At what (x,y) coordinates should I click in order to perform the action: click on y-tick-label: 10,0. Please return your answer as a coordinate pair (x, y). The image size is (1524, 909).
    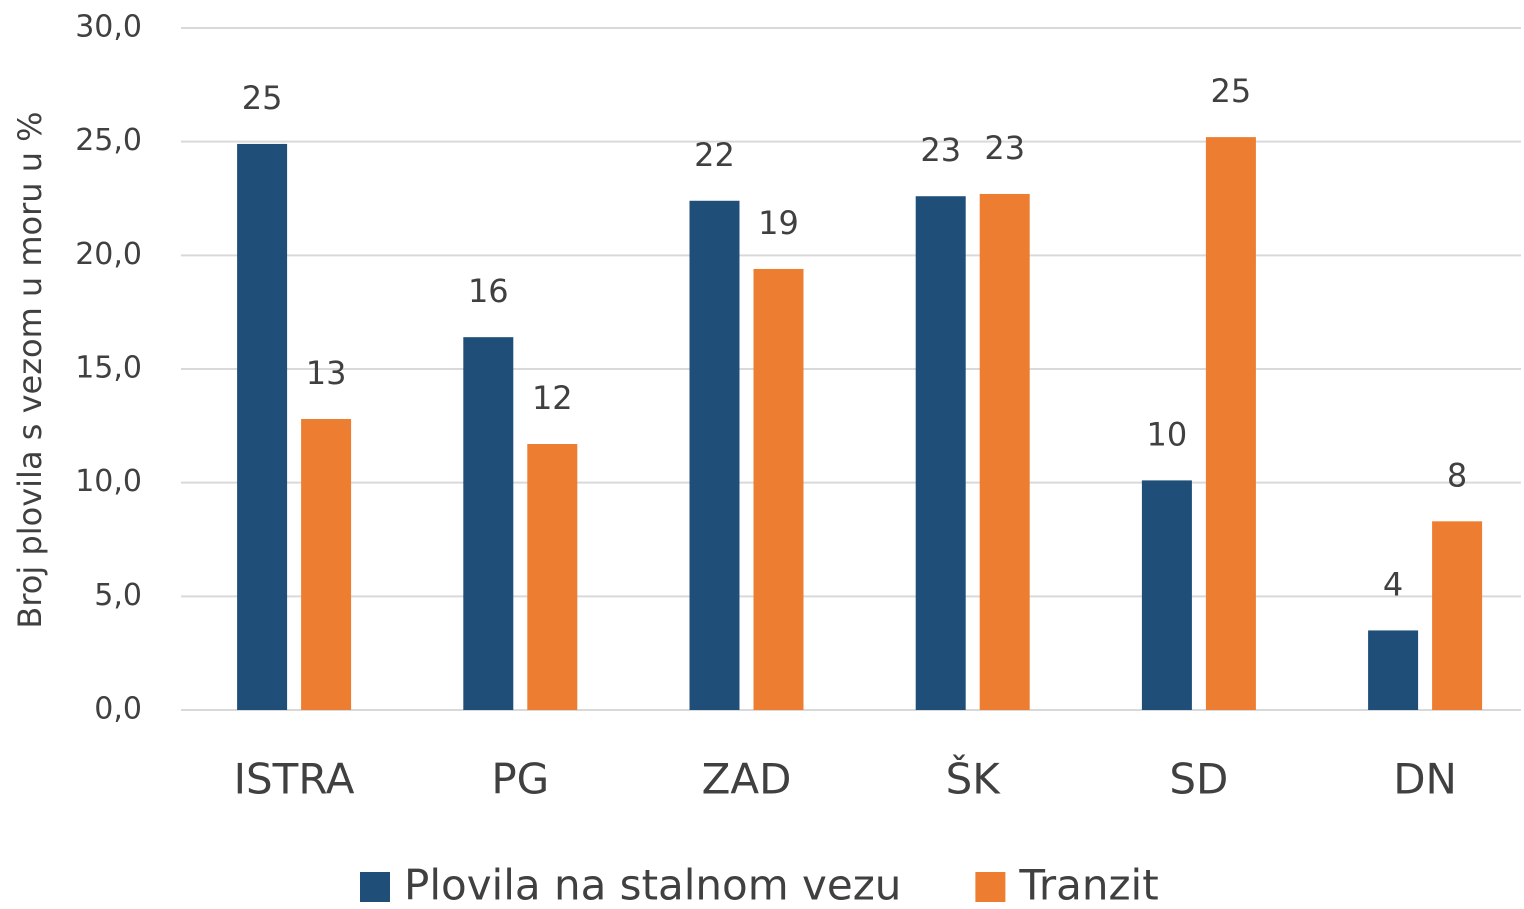
    Looking at the image, I should click on (108, 481).